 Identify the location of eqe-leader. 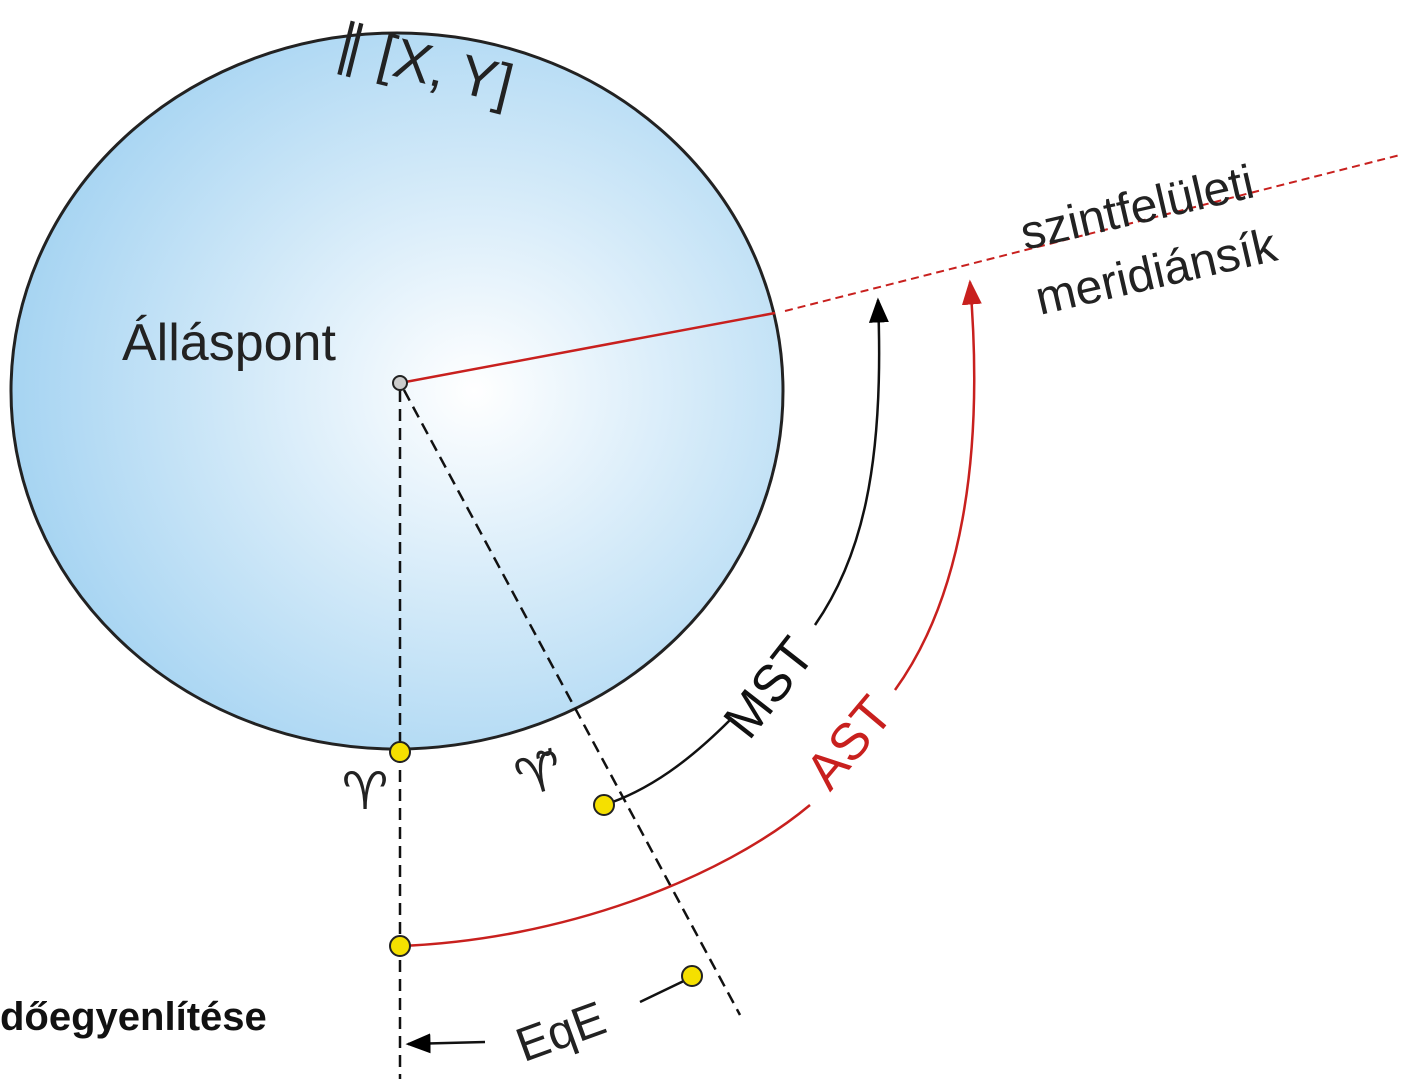
(665, 990).